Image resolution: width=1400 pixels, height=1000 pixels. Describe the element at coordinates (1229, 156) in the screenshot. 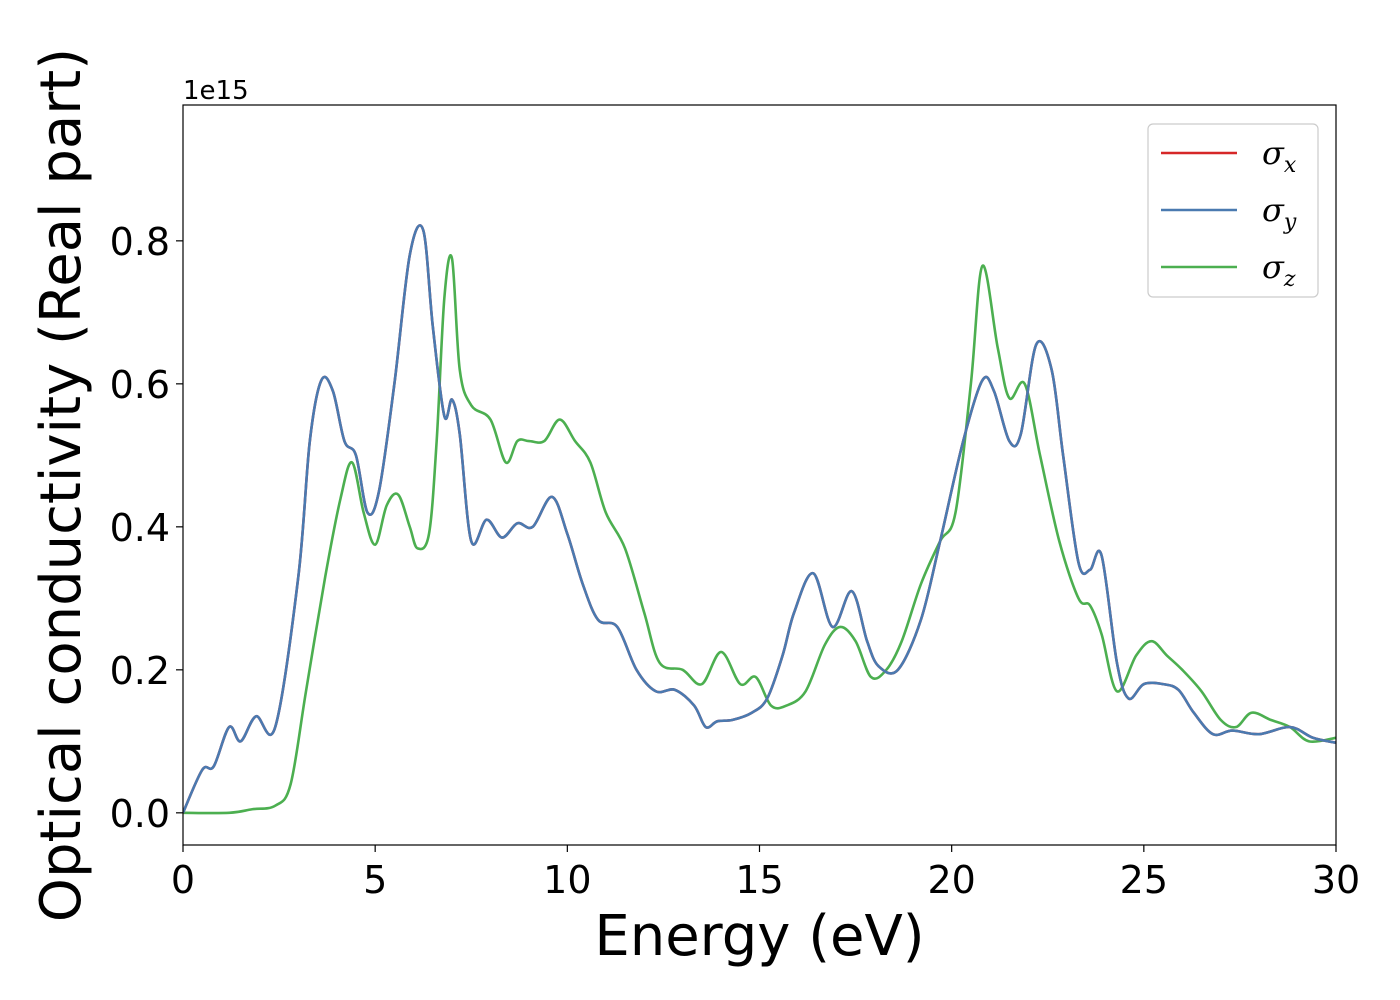

I see `legend-item-sigma-x: σx` at that location.